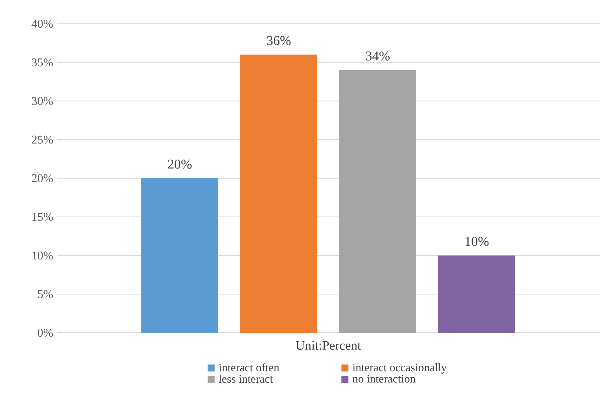 This screenshot has width=610, height=408. Describe the element at coordinates (43, 140) in the screenshot. I see `y-tick-label: 25%` at that location.